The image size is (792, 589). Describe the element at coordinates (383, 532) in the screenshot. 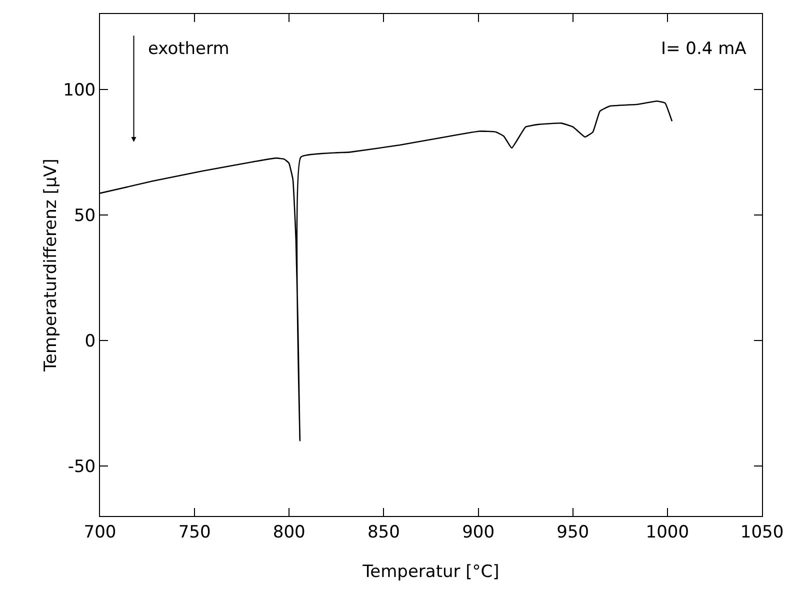

I see `x-tick-label: 850` at that location.